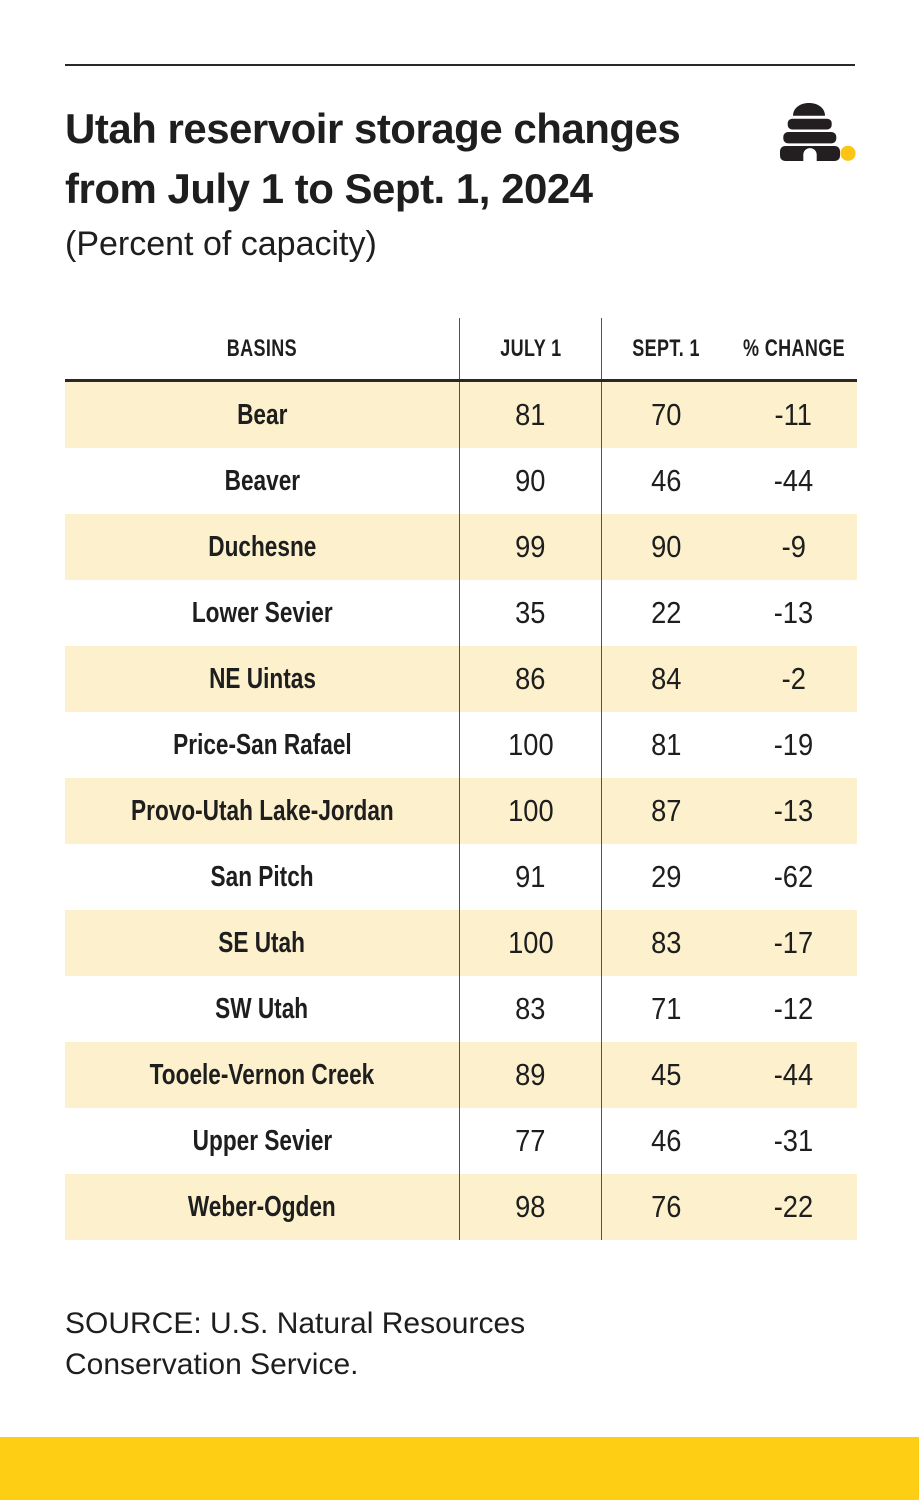  I want to click on july1-cell: 83, so click(530, 1009).